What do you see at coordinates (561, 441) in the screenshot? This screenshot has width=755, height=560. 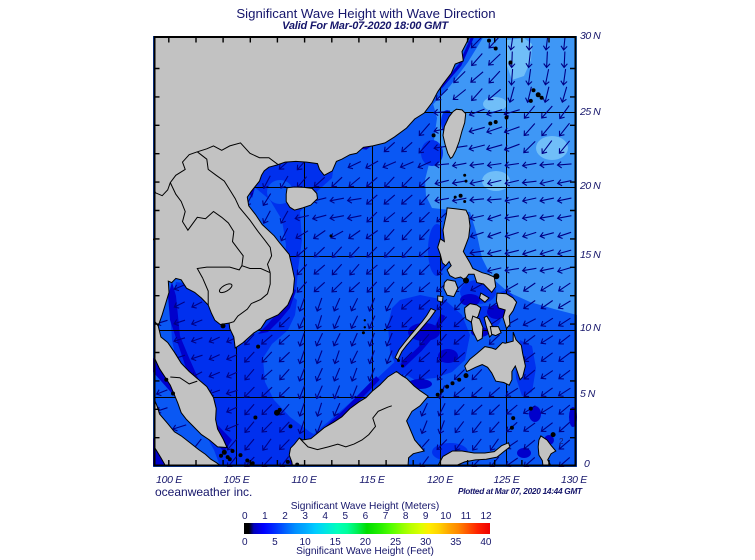 I see `svg-text: 2` at bounding box center [561, 441].